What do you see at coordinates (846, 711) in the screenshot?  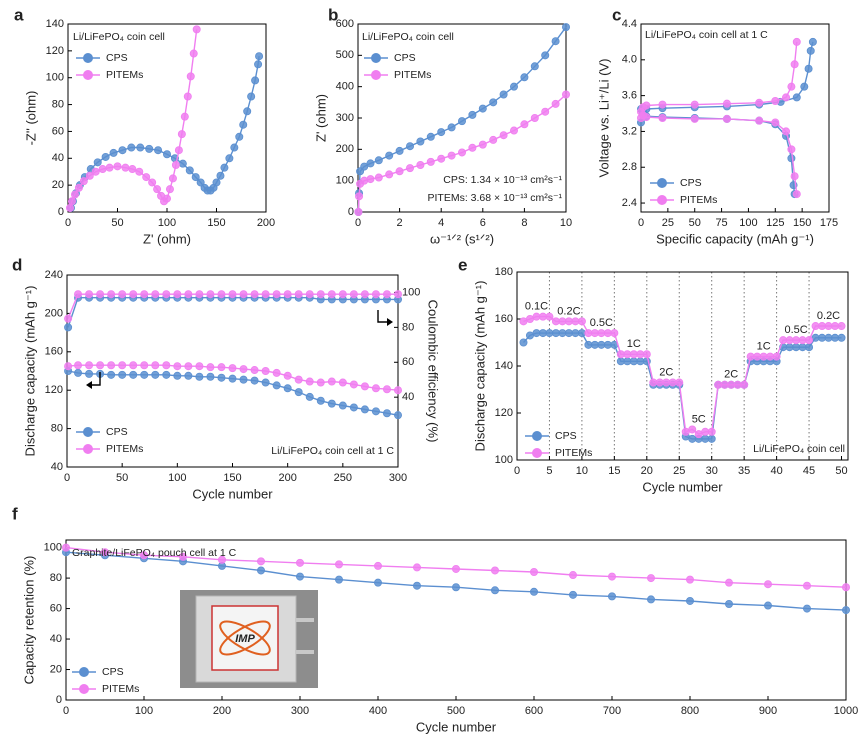 I see `x-tick-label: 1000` at bounding box center [846, 711].